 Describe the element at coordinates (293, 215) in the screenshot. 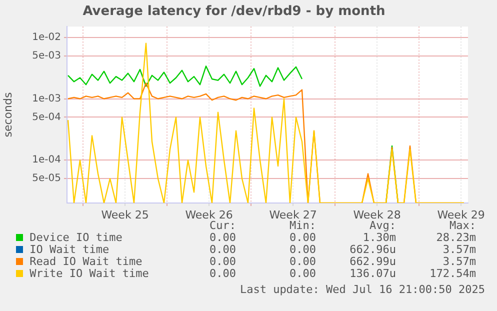

I see `x-tick-label: Week 27` at that location.